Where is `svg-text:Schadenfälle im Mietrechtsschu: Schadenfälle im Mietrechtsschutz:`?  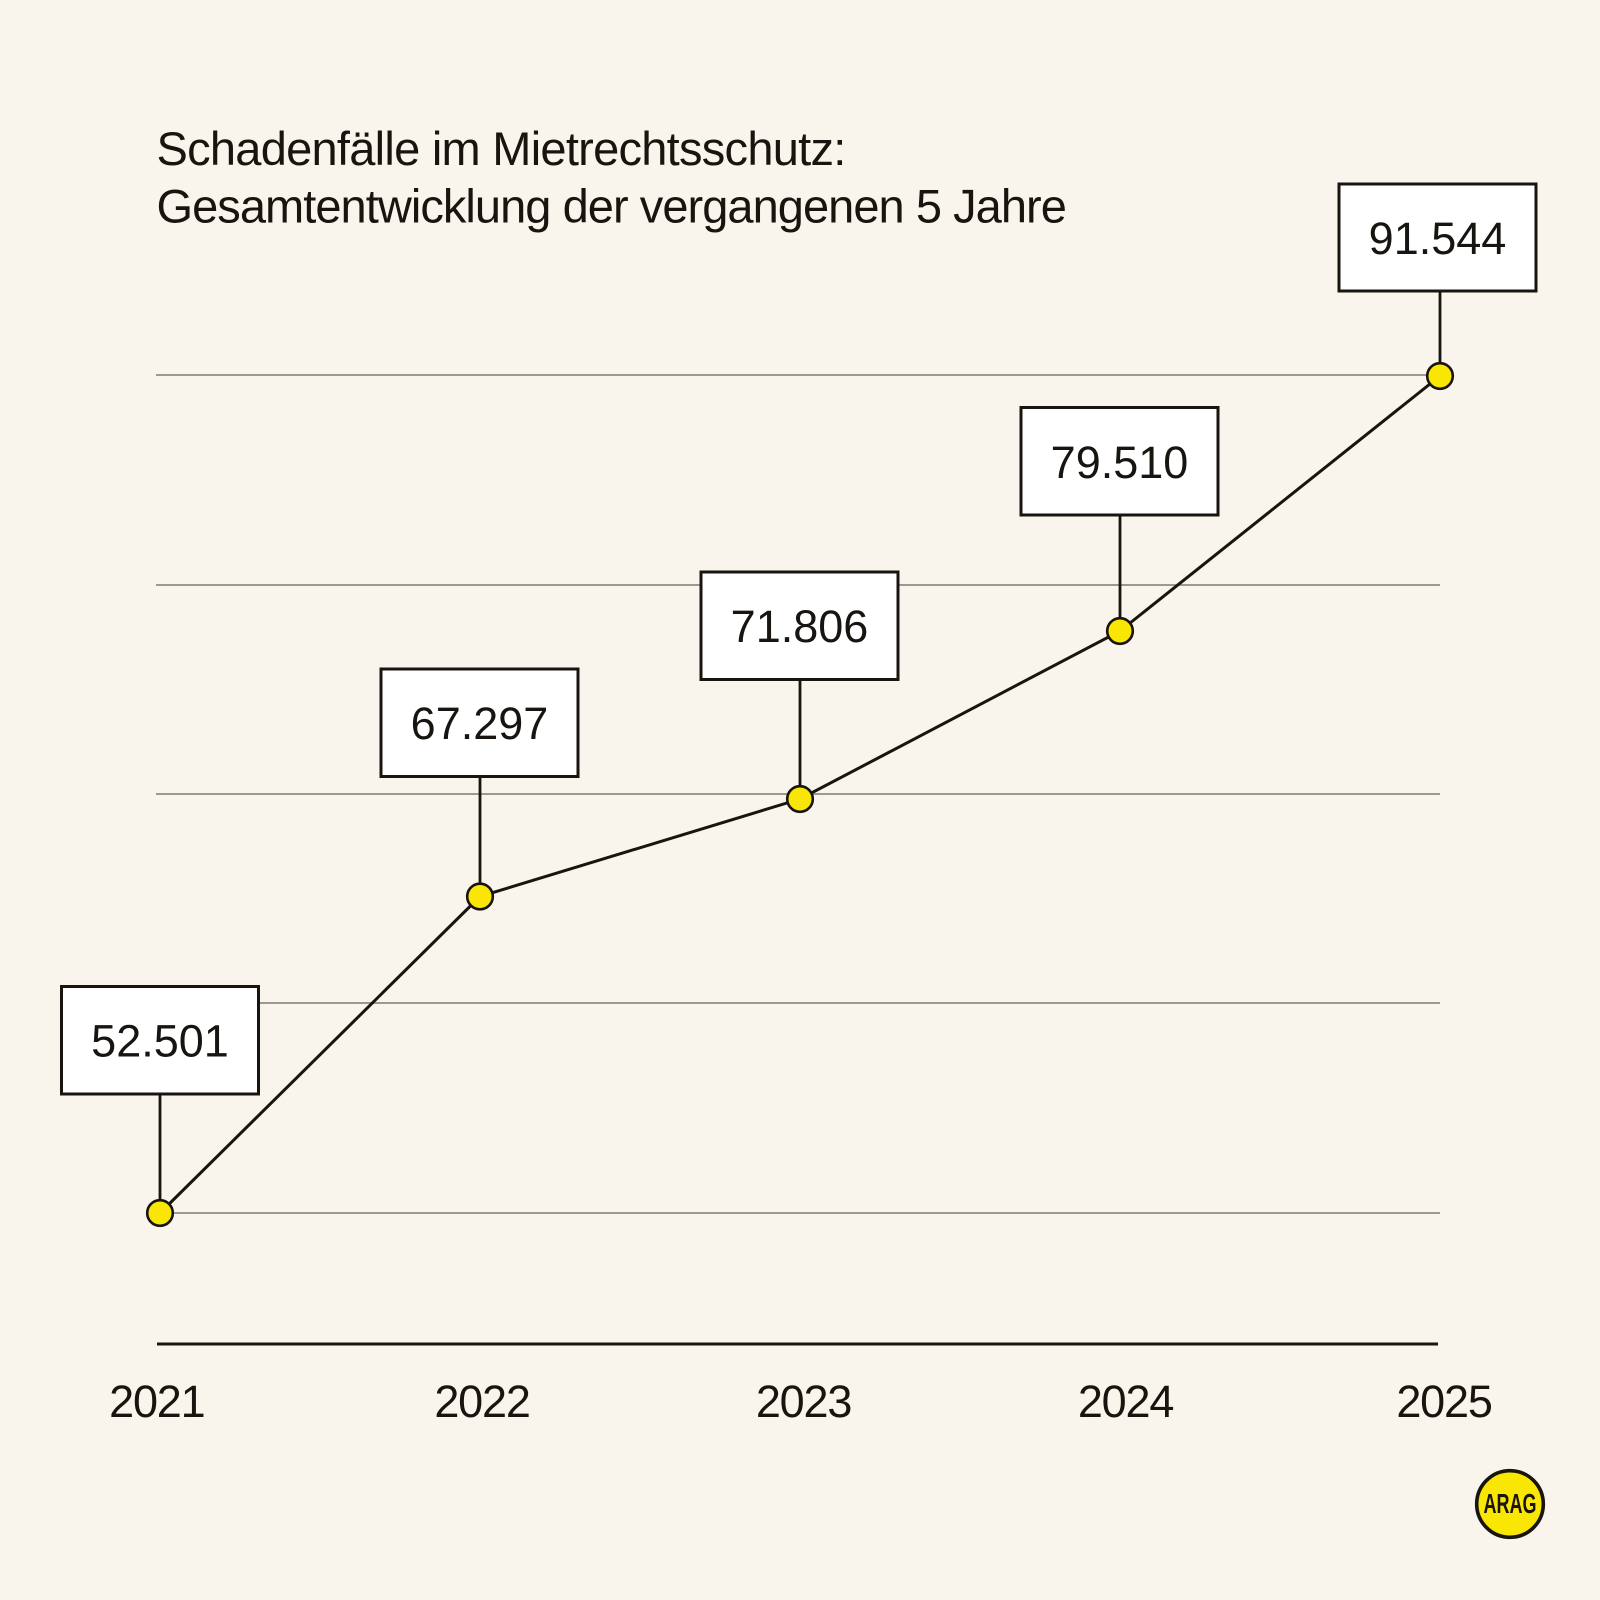 svg-text:Schadenfälle im Mietrechtsschu: Schadenfälle im Mietrechtsschutz: is located at coordinates (501, 148).